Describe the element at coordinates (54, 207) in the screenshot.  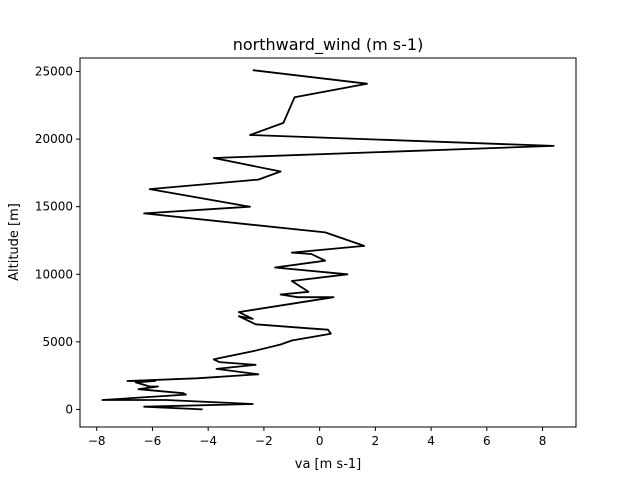
I see `y-tick-label: 15000` at that location.